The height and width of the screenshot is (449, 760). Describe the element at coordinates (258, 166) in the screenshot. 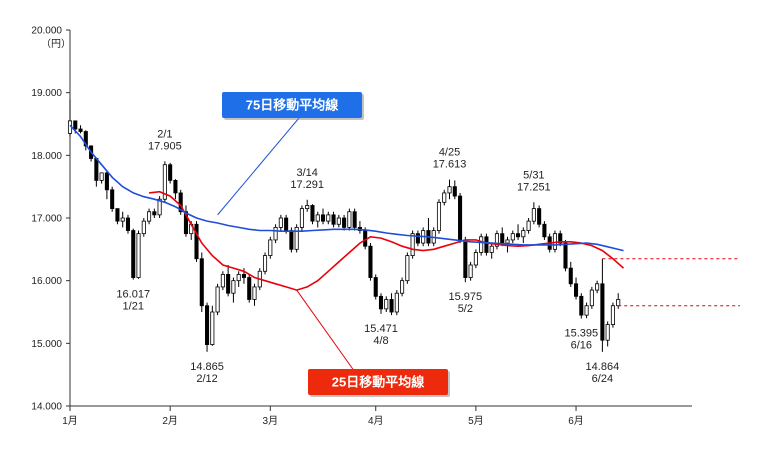

I see `legend-pointer-line` at that location.